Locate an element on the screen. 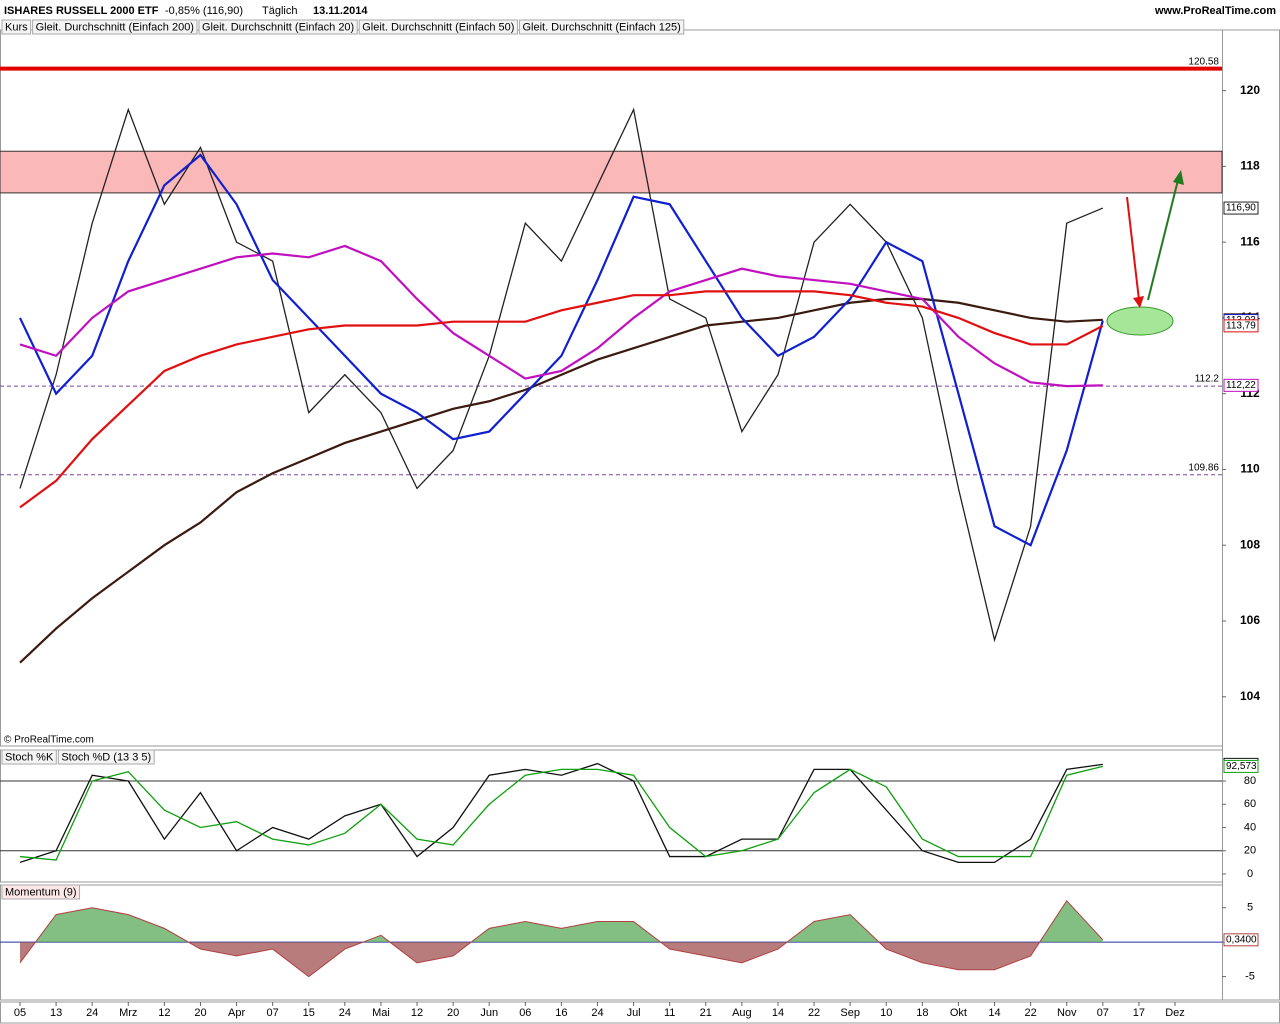  x-tick-label: 17 is located at coordinates (1139, 1013).